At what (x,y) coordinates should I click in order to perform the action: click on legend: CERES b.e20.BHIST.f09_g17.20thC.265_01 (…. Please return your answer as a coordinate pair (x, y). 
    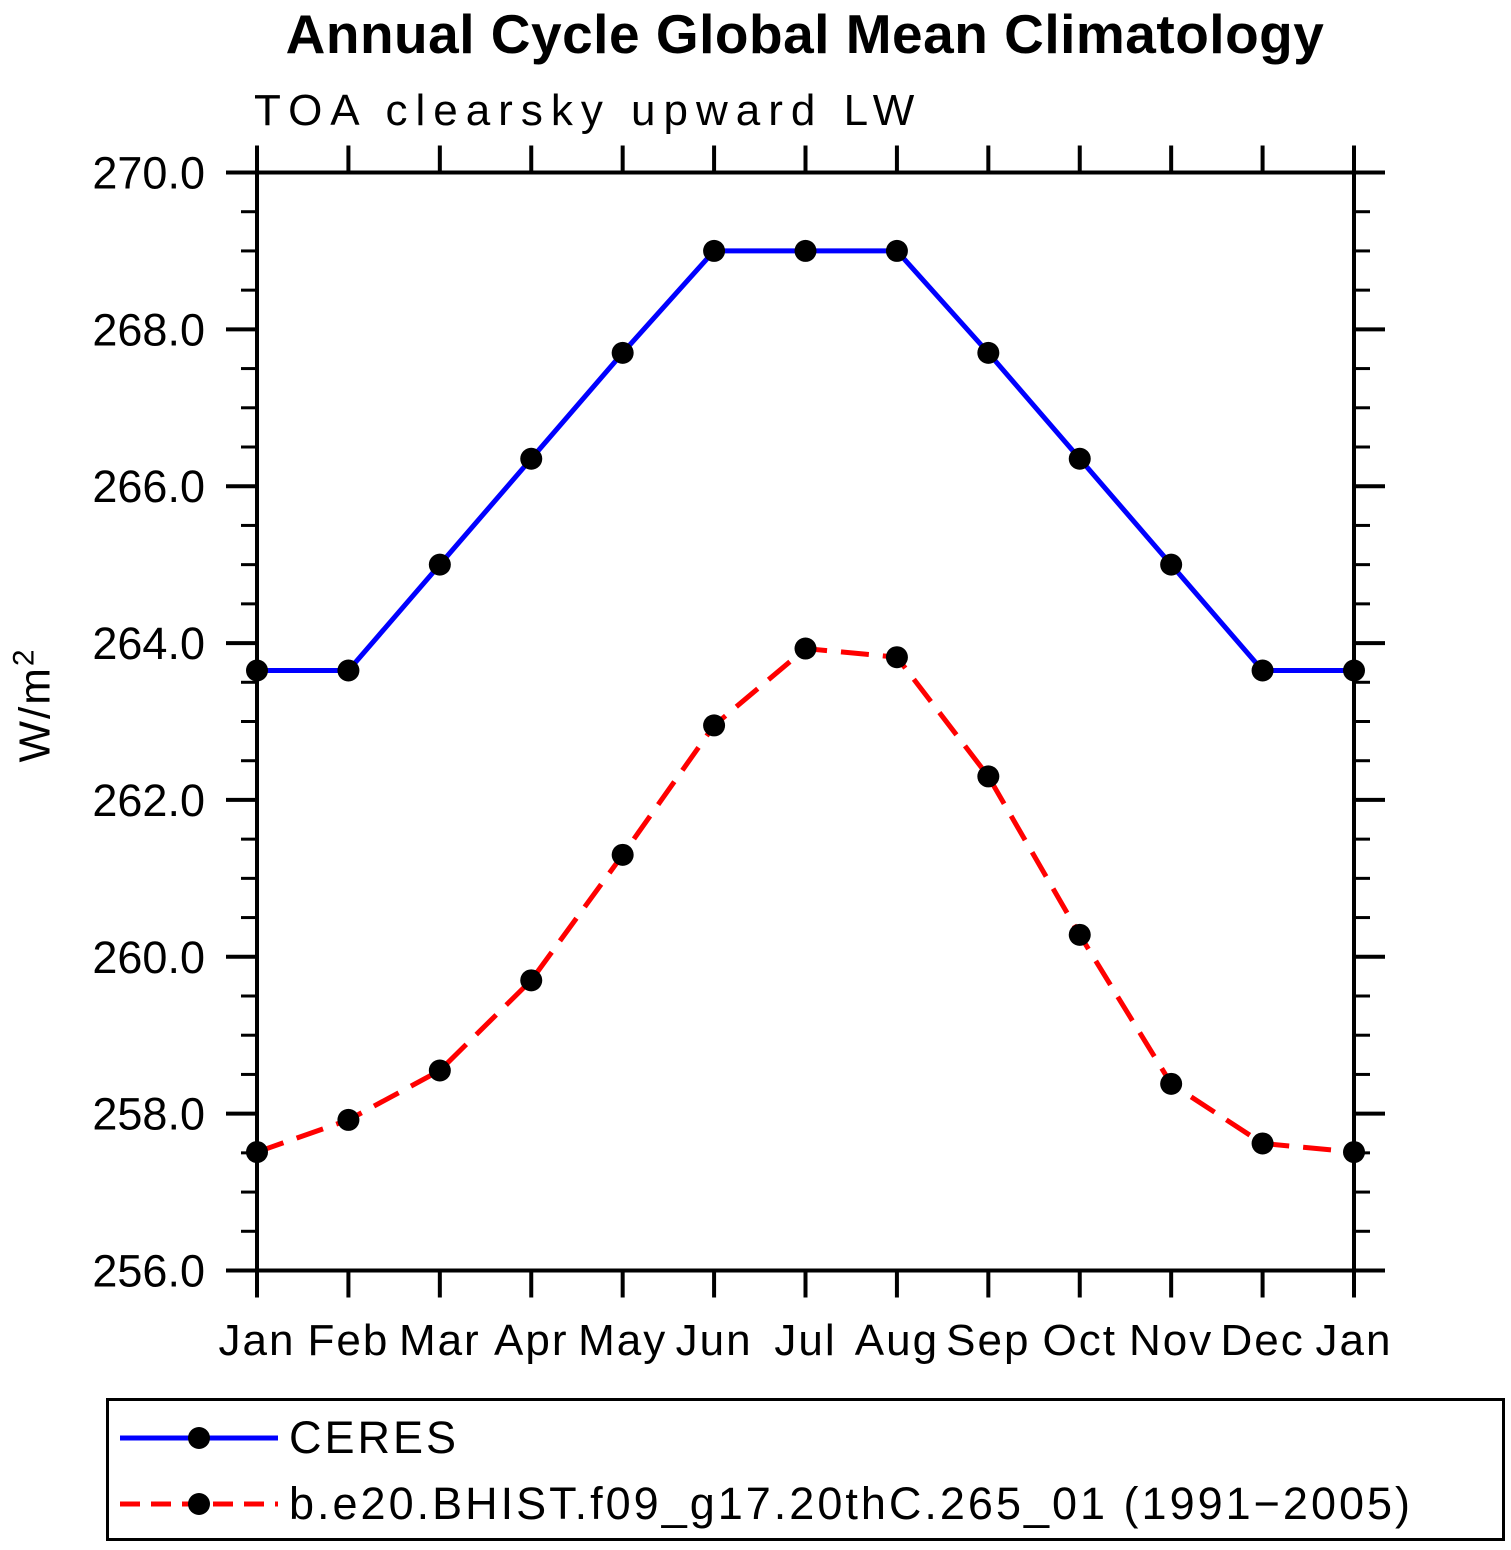
    Looking at the image, I should click on (805, 1469).